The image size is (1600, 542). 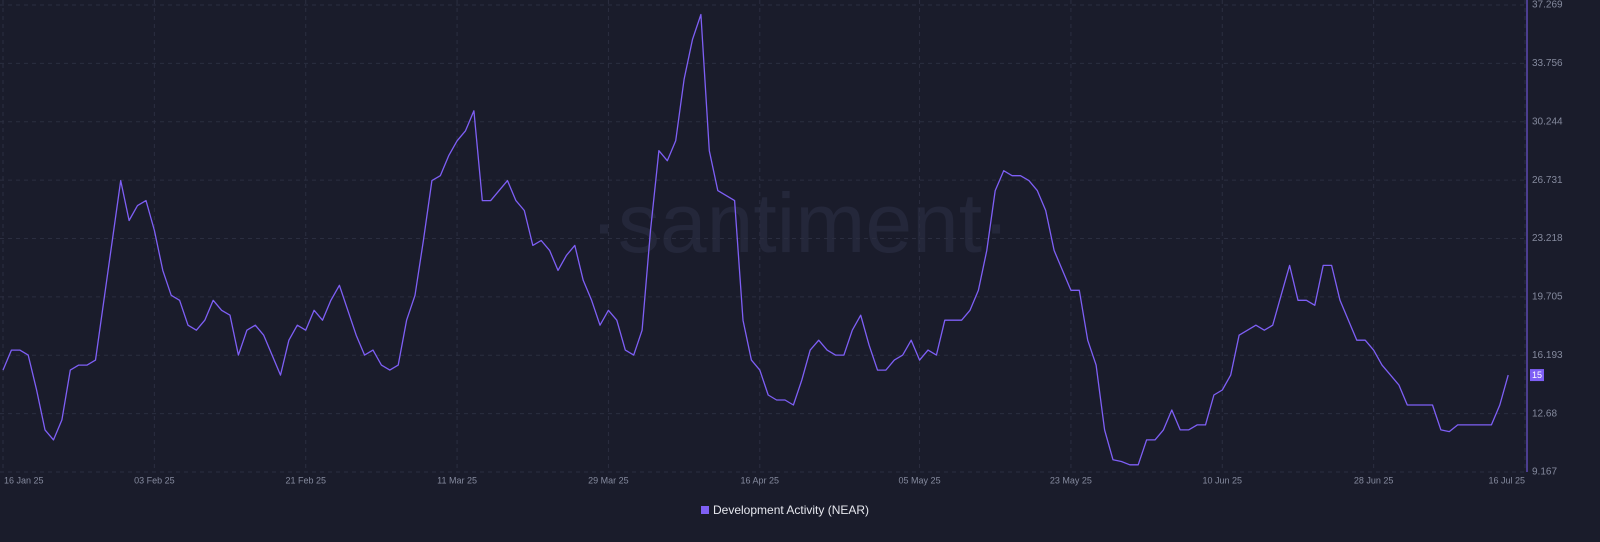 What do you see at coordinates (1547, 121) in the screenshot?
I see `y-tick-label: 30.244` at bounding box center [1547, 121].